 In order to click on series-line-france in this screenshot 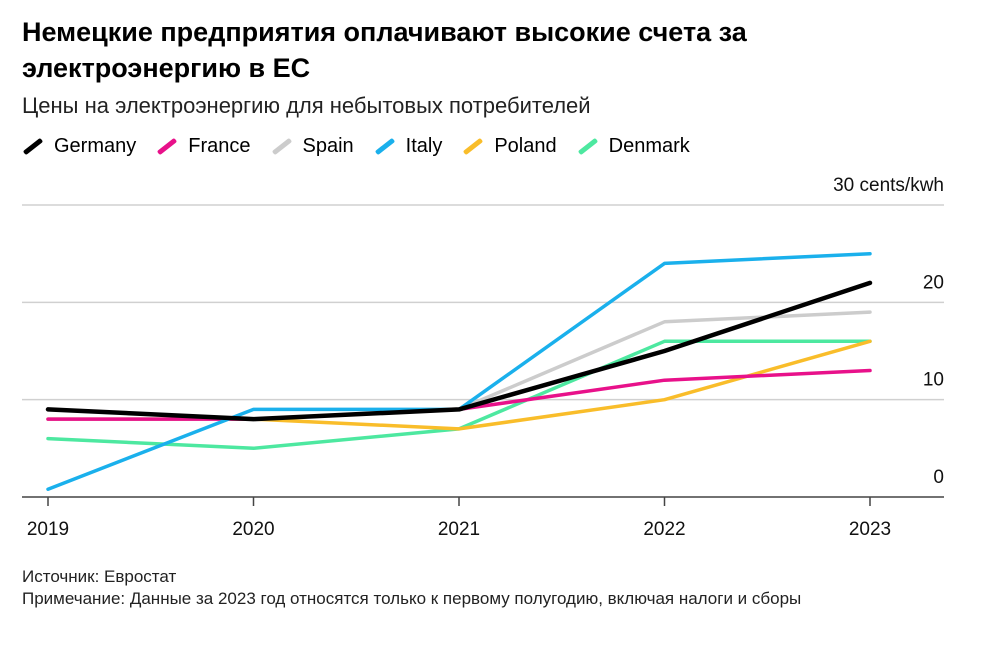, I will do `click(459, 394)`.